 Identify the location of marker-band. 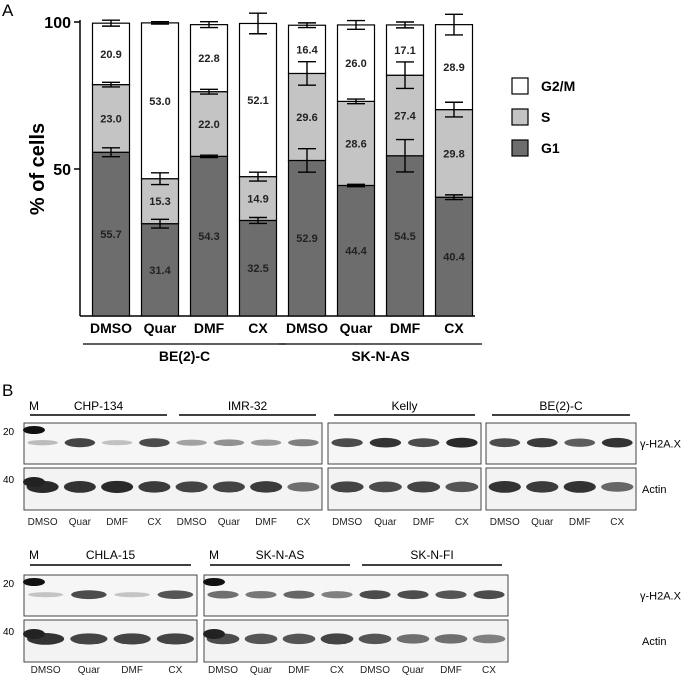
(214, 582).